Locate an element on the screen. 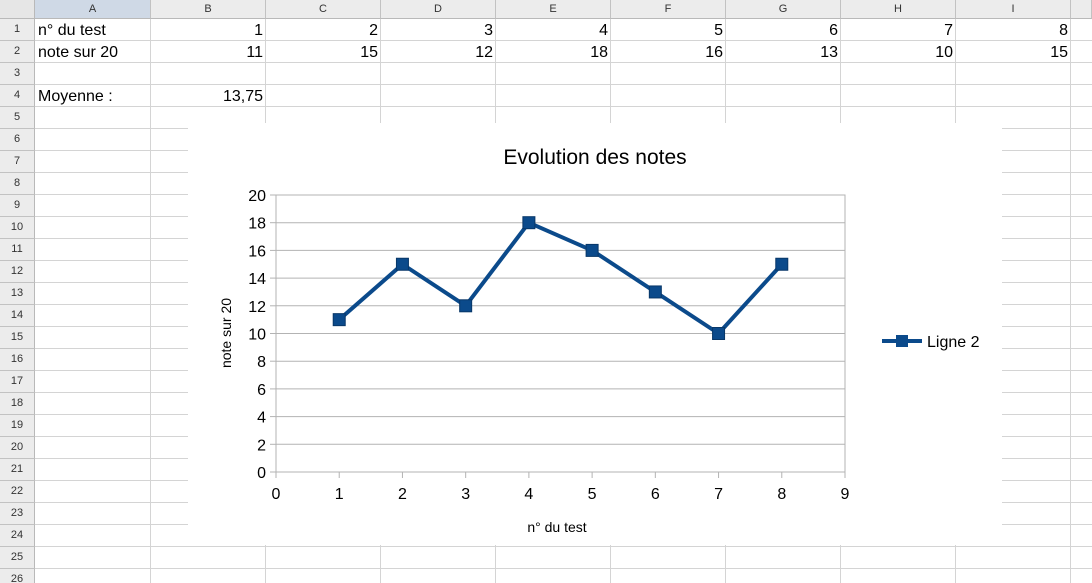 This screenshot has height=583, width=1092. cell-C2: 15 is located at coordinates (369, 52).